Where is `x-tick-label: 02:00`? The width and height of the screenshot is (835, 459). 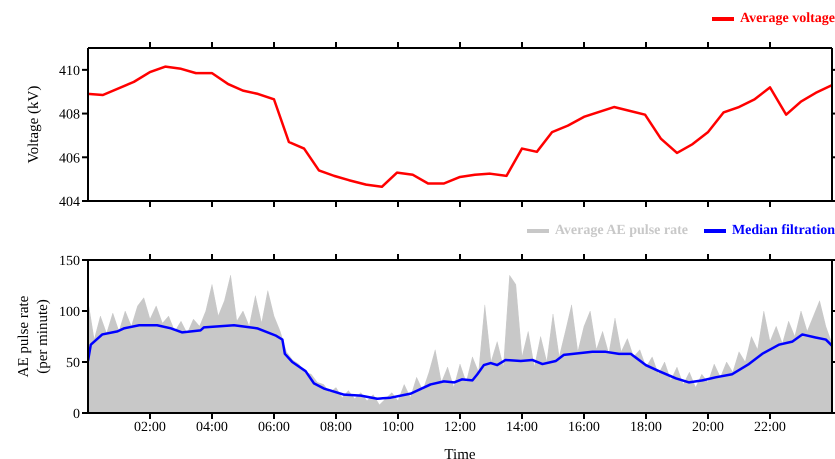
x-tick-label: 02:00 is located at coordinates (150, 427).